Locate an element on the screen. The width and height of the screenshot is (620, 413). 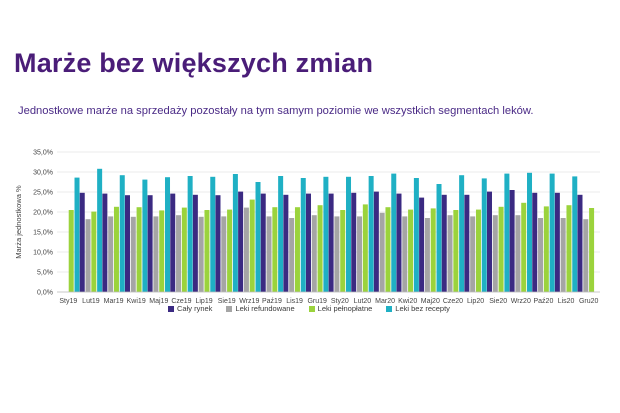
x-tick-label: Kwi19 is located at coordinates (136, 301).